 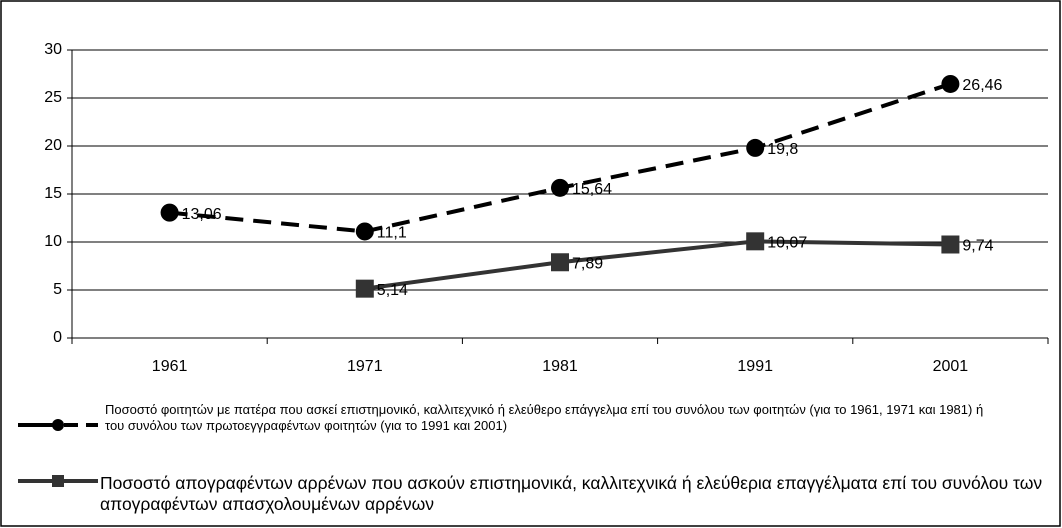 What do you see at coordinates (53, 193) in the screenshot?
I see `y-tick-label: 15` at bounding box center [53, 193].